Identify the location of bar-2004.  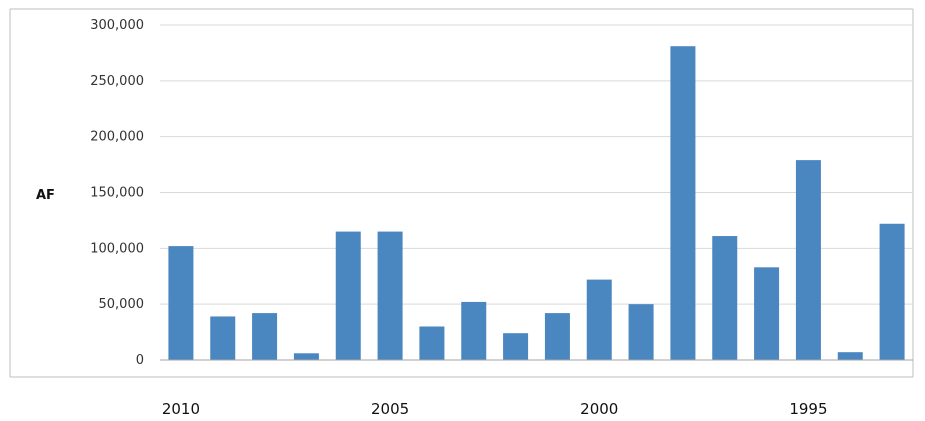
(432, 343).